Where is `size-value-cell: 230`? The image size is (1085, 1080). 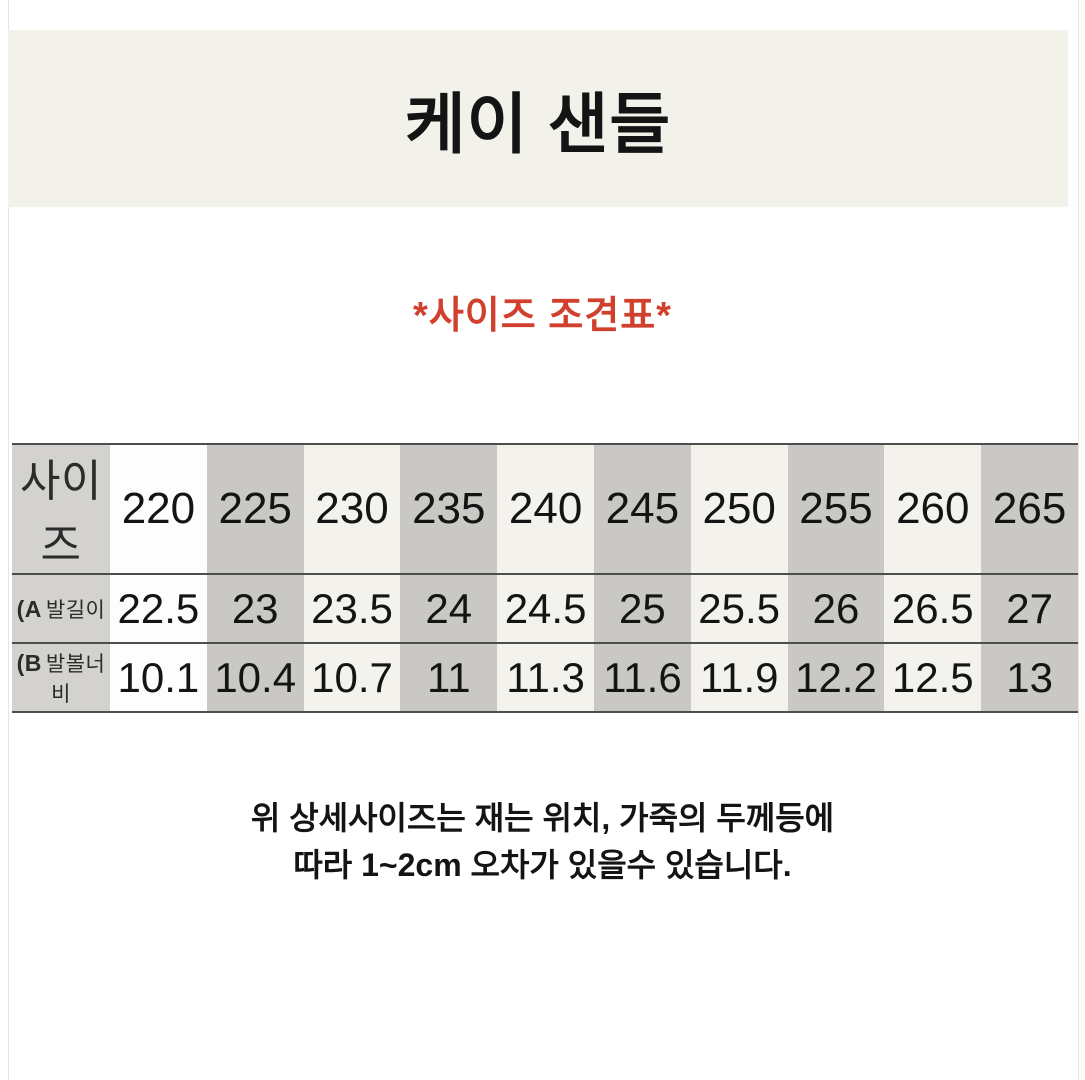
size-value-cell: 230 is located at coordinates (352, 509).